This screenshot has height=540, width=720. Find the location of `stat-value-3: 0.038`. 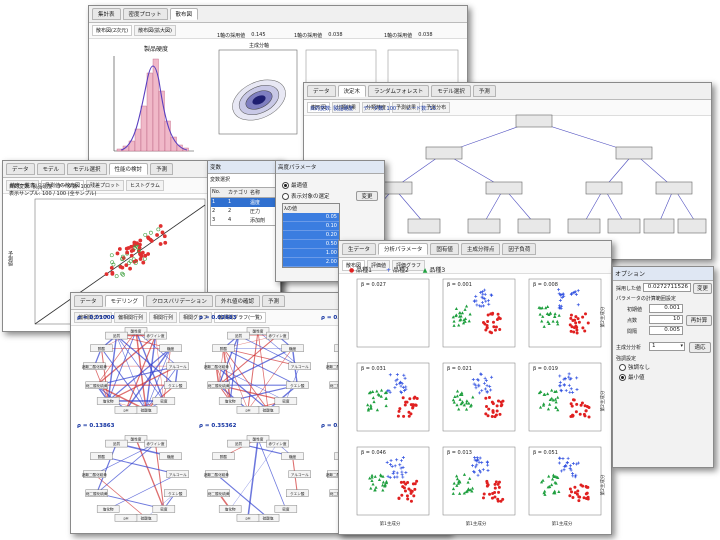

stat-value-3: 0.038 is located at coordinates (425, 35).